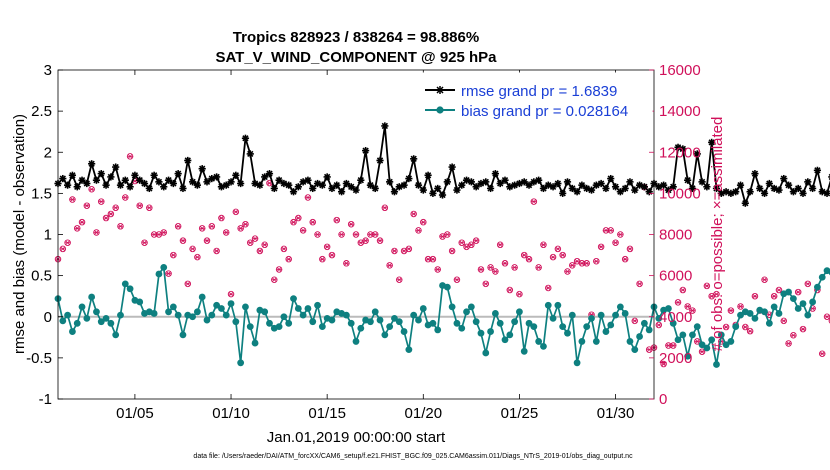 This screenshot has width=830, height=470. What do you see at coordinates (680, 193) in the screenshot?
I see `right-y-tick-label: 10000` at bounding box center [680, 193].